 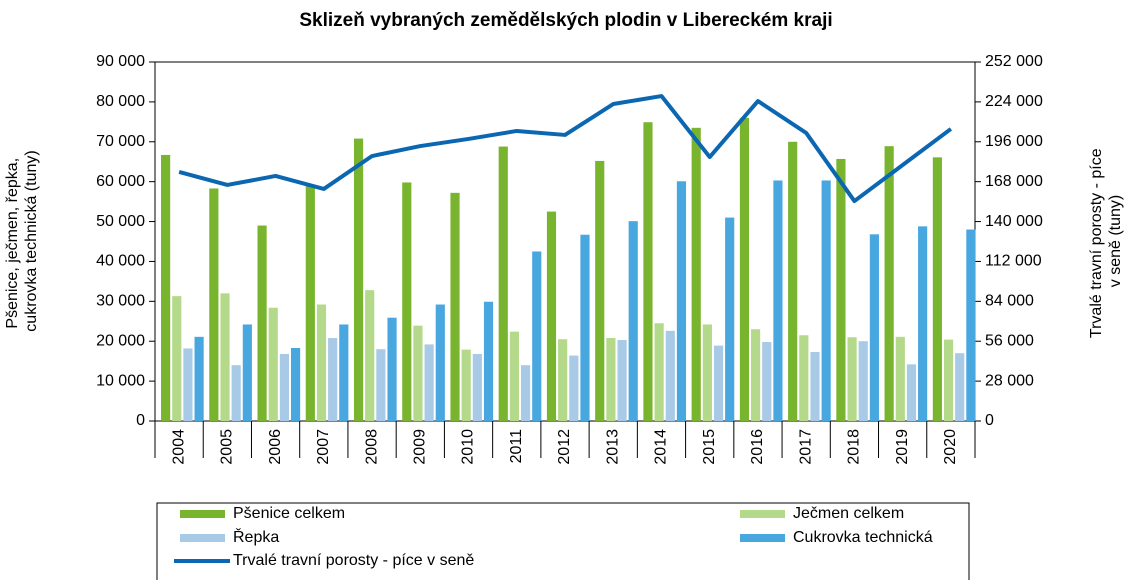 What do you see at coordinates (120, 141) in the screenshot?
I see `y-tick-label: 70 000` at bounding box center [120, 141].